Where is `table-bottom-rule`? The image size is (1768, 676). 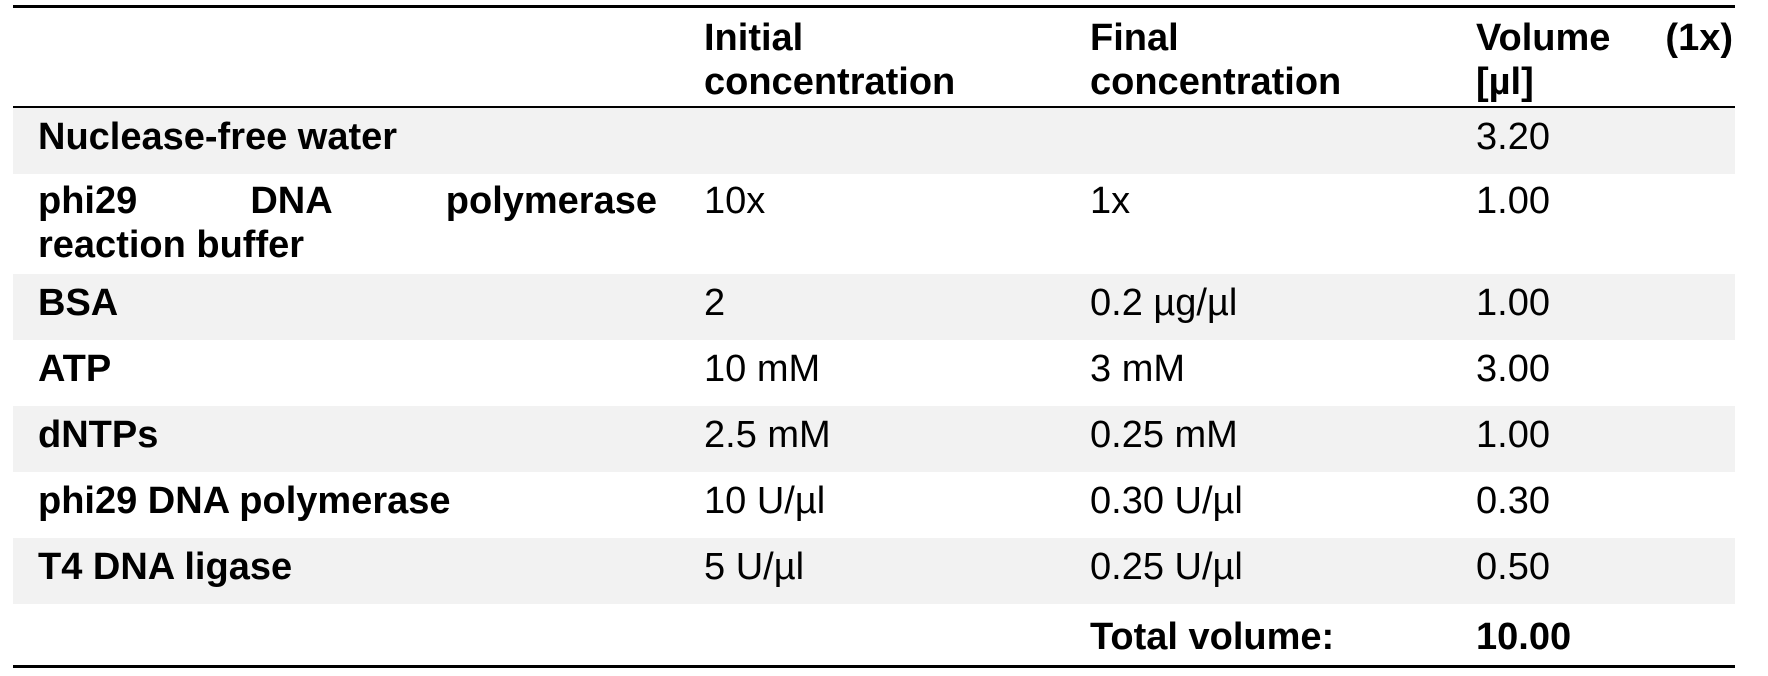
table-bottom-rule is located at coordinates (874, 666).